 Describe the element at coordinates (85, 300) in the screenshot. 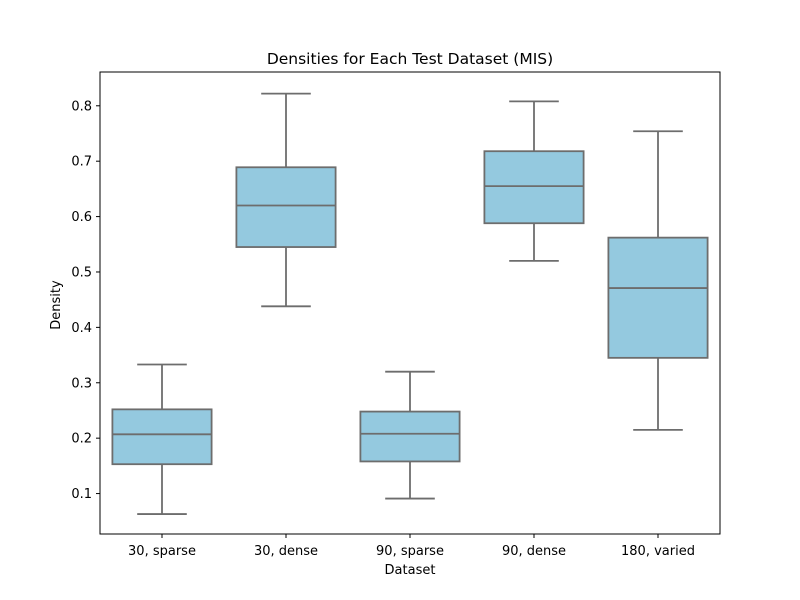

I see `y-axis: 0.1 0.2 0.3 0.4 0.5 0.6 0.7 0.8` at that location.